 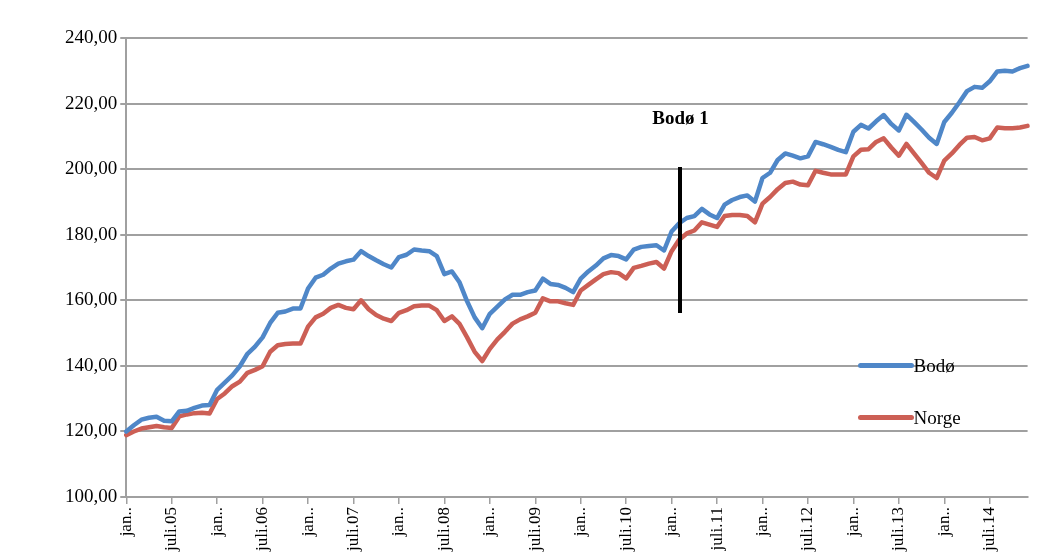 What do you see at coordinates (91, 168) in the screenshot?
I see `y-tick-label: 200,00` at bounding box center [91, 168].